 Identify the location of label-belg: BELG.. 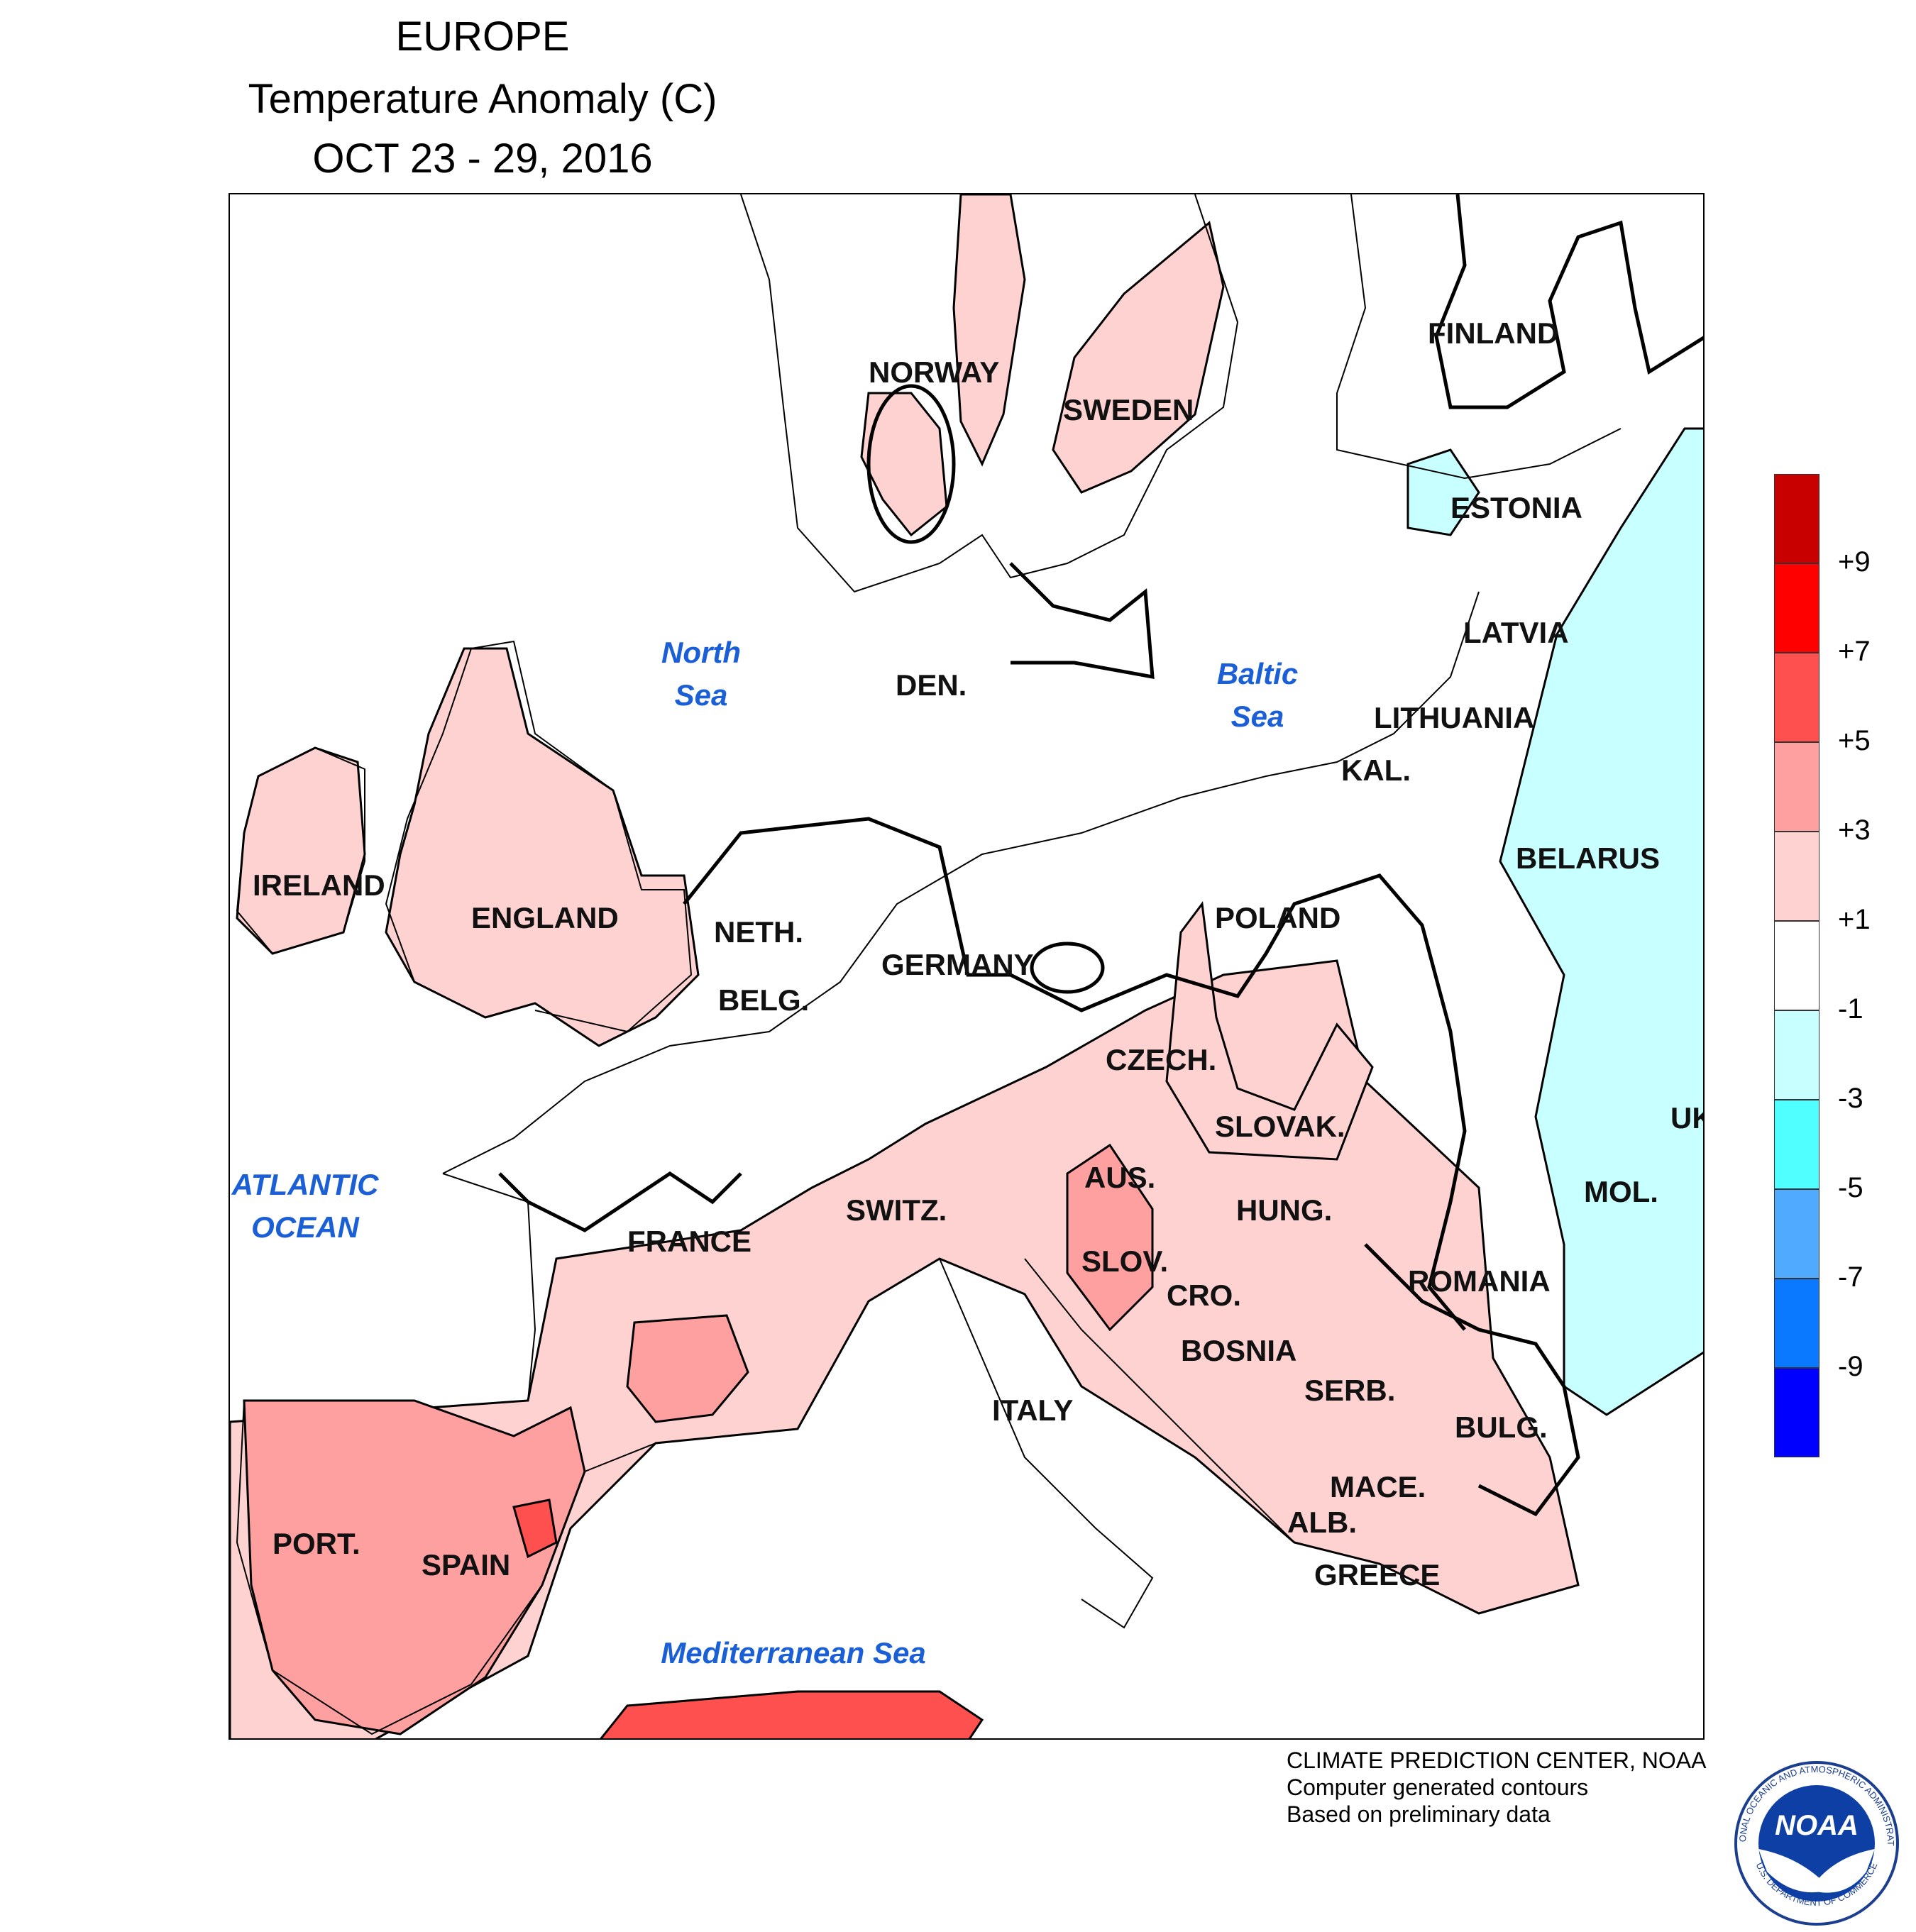
(763, 1000).